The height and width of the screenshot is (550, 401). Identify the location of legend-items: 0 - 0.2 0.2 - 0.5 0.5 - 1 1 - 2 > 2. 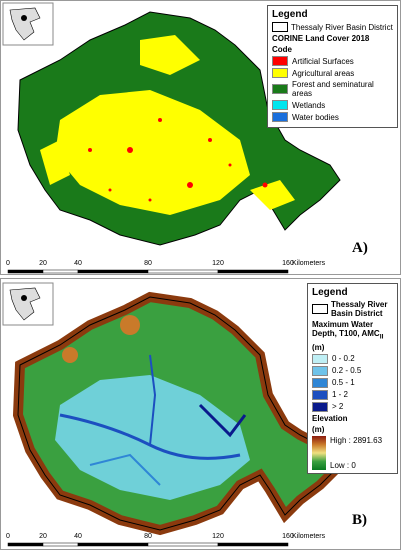
(352, 382).